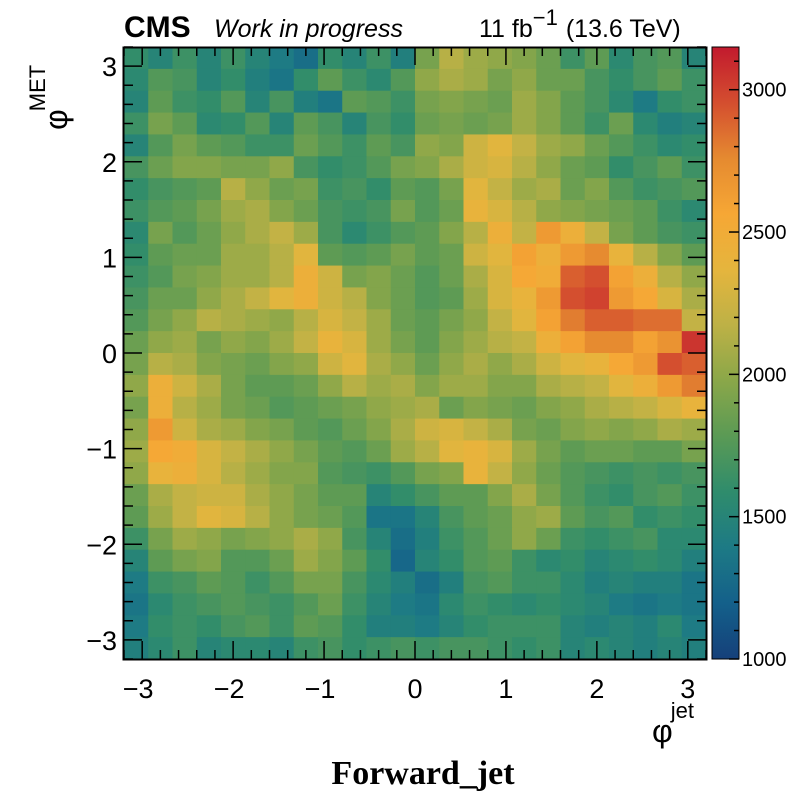 This screenshot has width=808, height=793. What do you see at coordinates (308, 29) in the screenshot?
I see `status-label: Work in progress` at bounding box center [308, 29].